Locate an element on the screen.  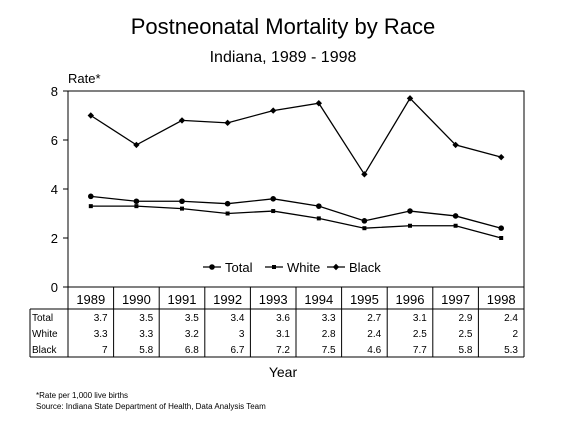
x-tick-label: 1996 is located at coordinates (410, 299).